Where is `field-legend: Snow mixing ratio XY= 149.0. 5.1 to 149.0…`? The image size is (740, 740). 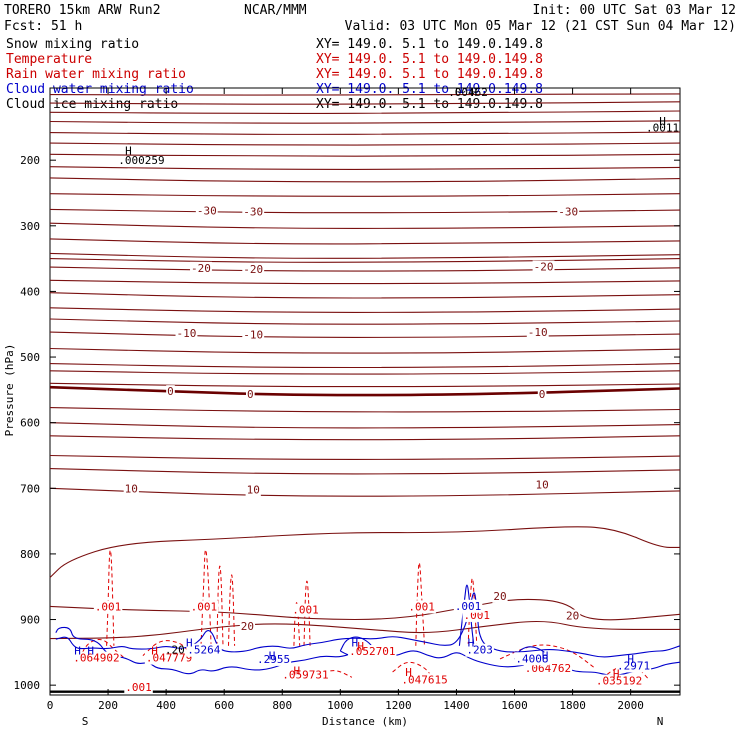
field-legend: Snow mixing ratio XY= 149.0. 5.1 to 149.0… is located at coordinates (274, 74).